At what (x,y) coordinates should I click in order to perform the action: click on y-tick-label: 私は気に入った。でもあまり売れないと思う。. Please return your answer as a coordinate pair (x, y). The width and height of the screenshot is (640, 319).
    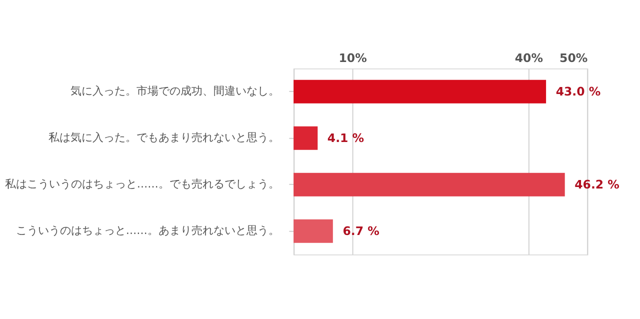
    Looking at the image, I should click on (164, 137).